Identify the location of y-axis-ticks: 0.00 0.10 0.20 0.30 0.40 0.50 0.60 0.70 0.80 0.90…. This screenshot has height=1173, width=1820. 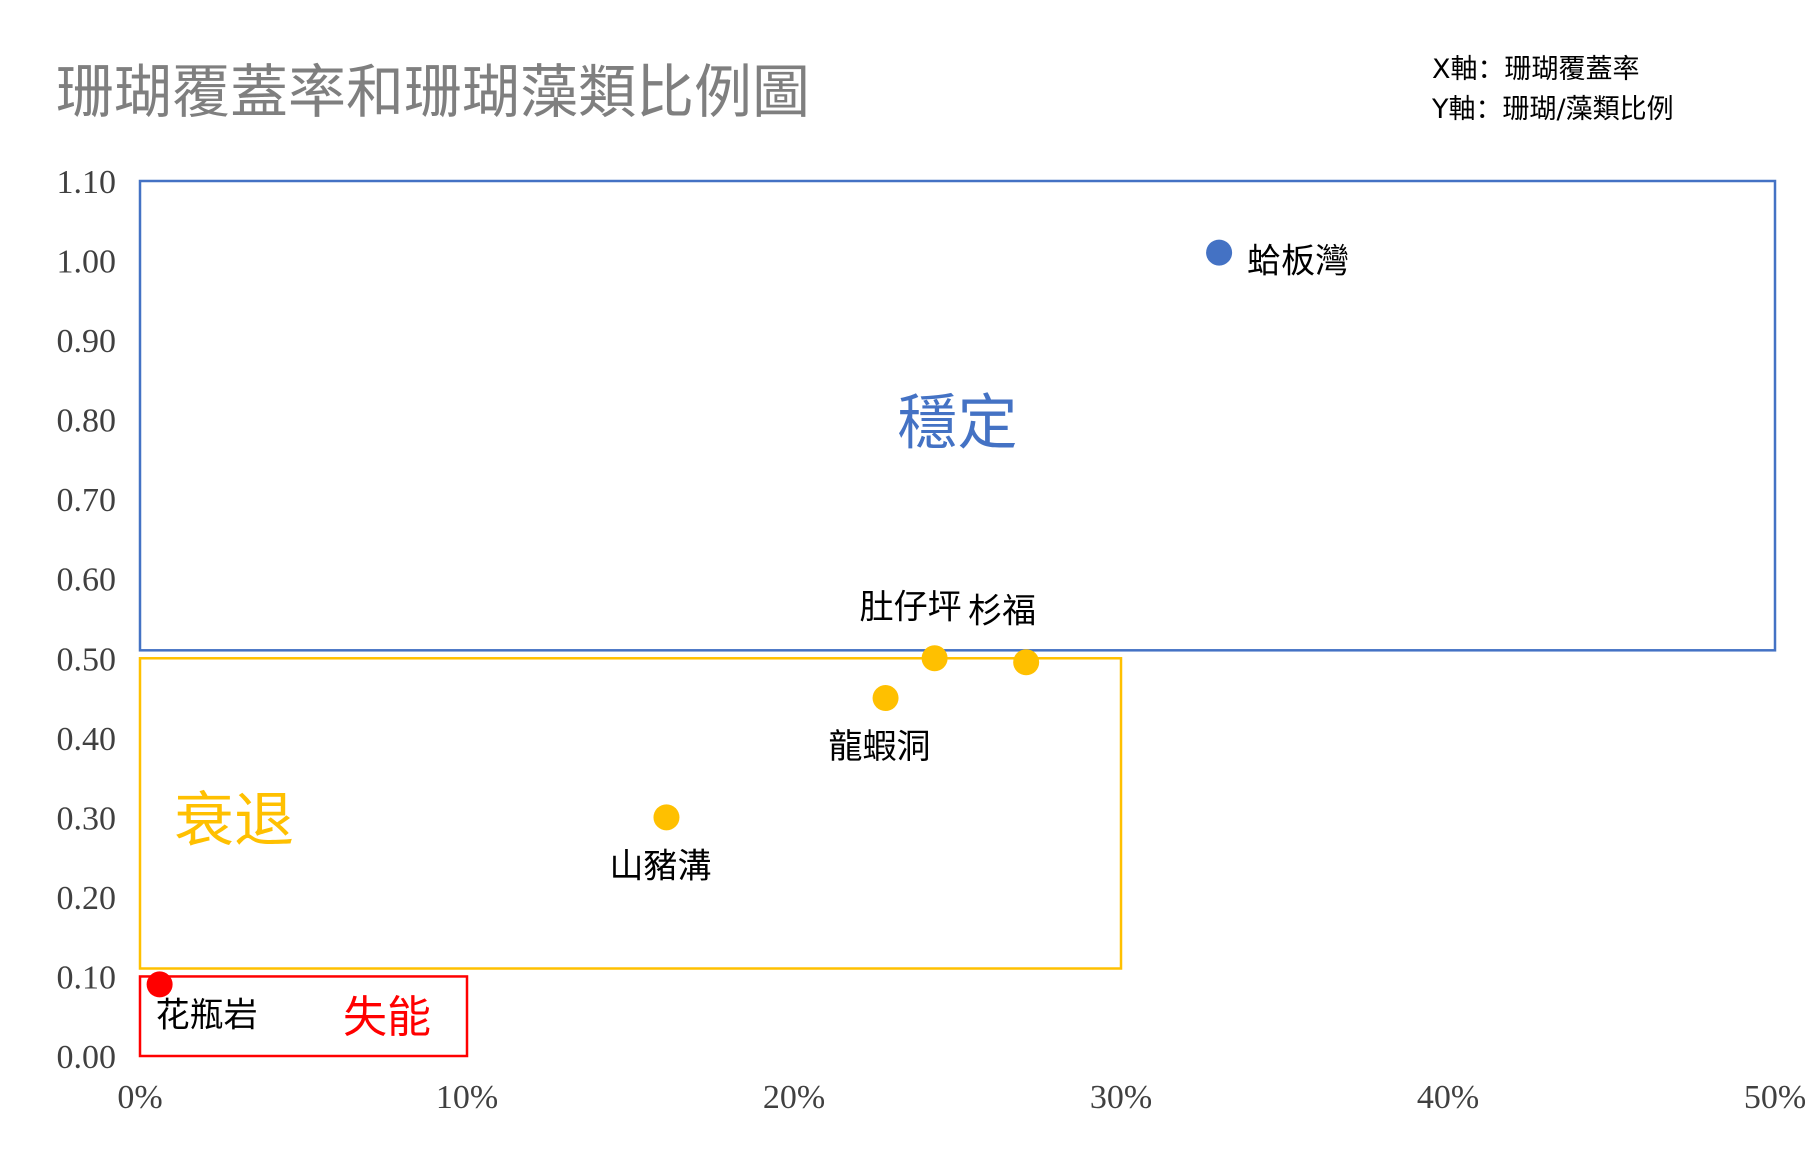
(87, 620).